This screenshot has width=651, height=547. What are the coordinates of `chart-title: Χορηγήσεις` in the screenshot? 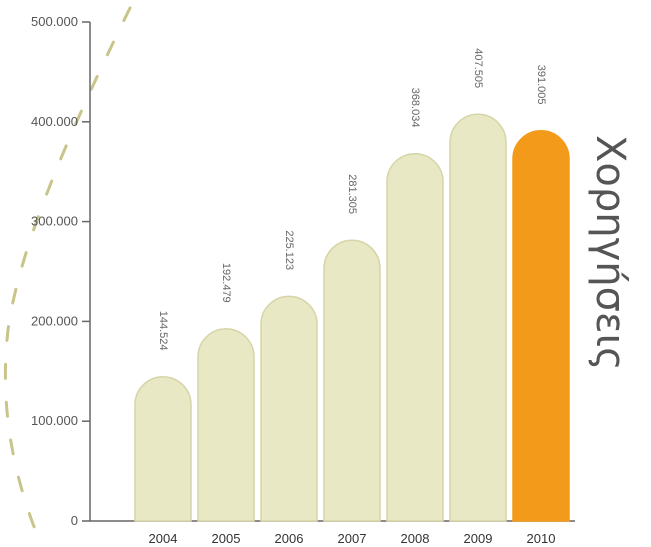 It's located at (610, 253).